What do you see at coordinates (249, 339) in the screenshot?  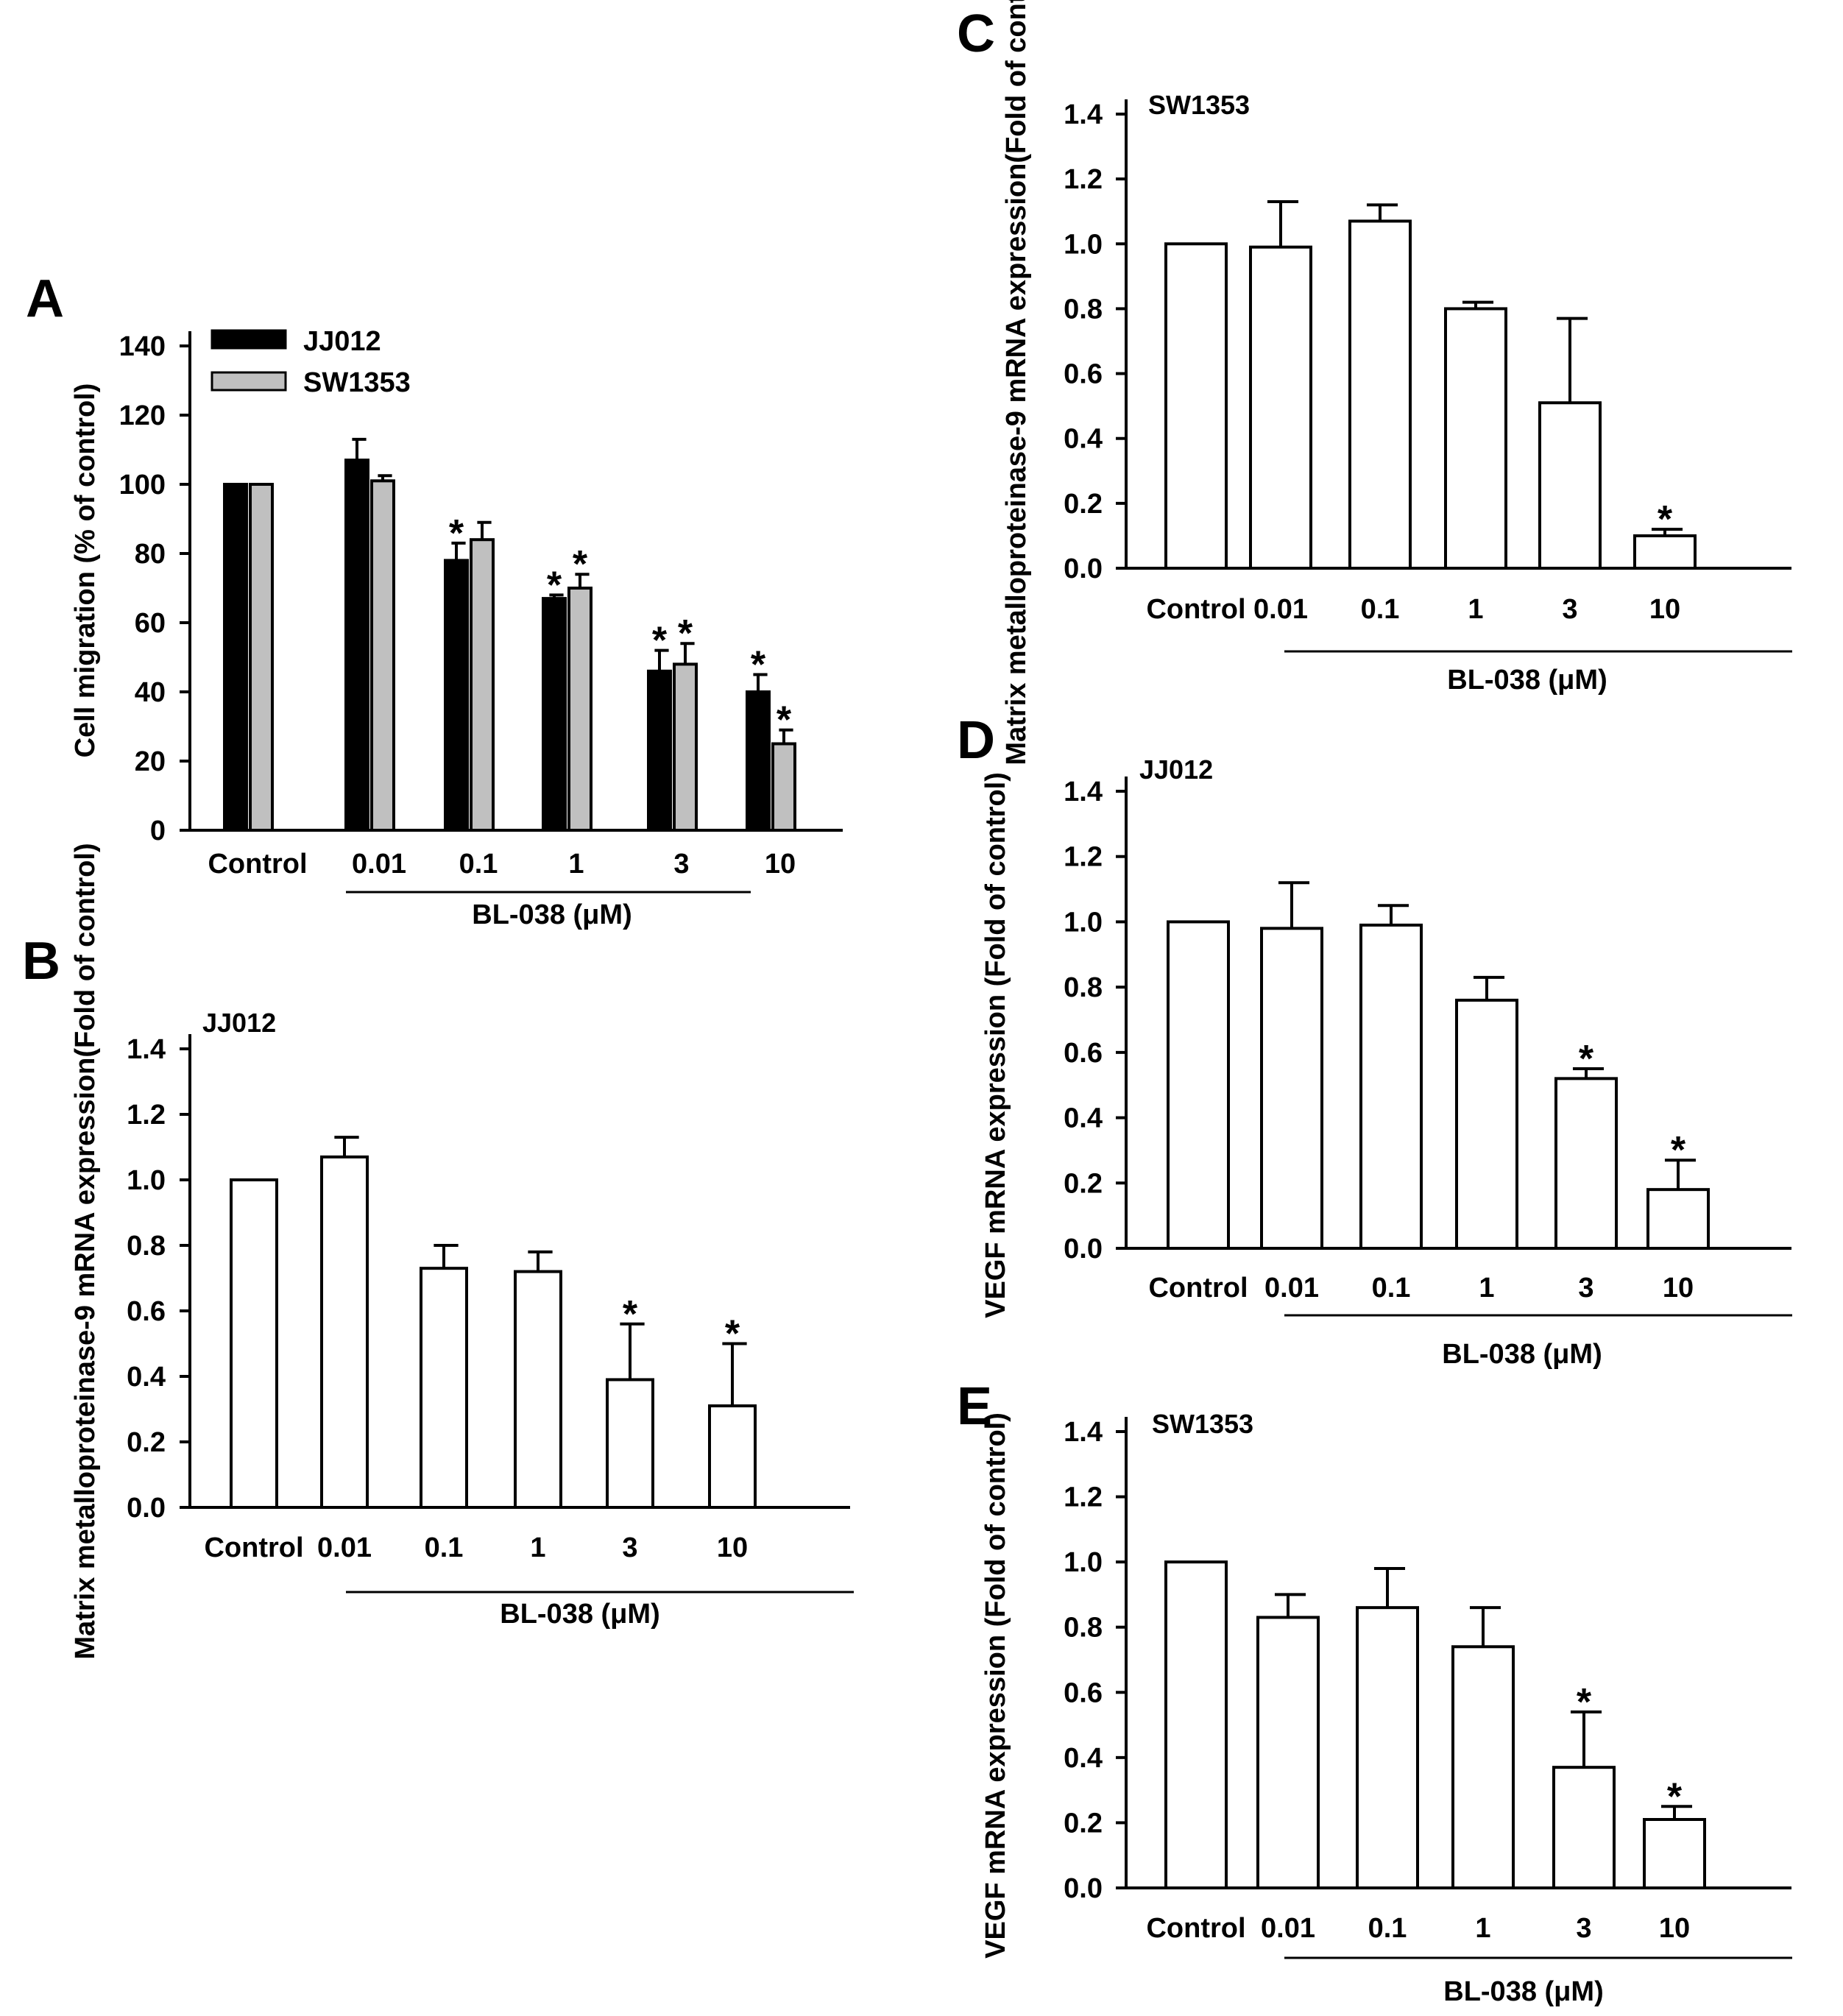 I see `legend-swatch-jj012` at bounding box center [249, 339].